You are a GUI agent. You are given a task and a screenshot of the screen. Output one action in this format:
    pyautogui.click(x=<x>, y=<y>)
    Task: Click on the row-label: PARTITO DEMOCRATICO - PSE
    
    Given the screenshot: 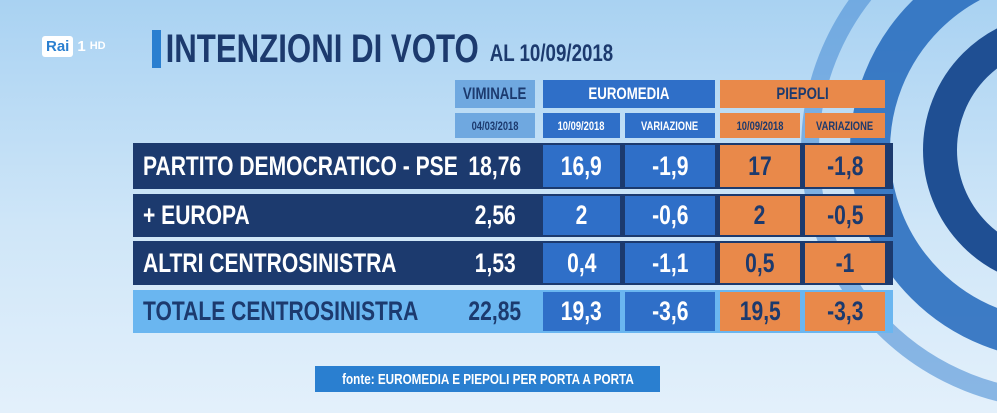 What is the action you would take?
    pyautogui.click(x=297, y=166)
    